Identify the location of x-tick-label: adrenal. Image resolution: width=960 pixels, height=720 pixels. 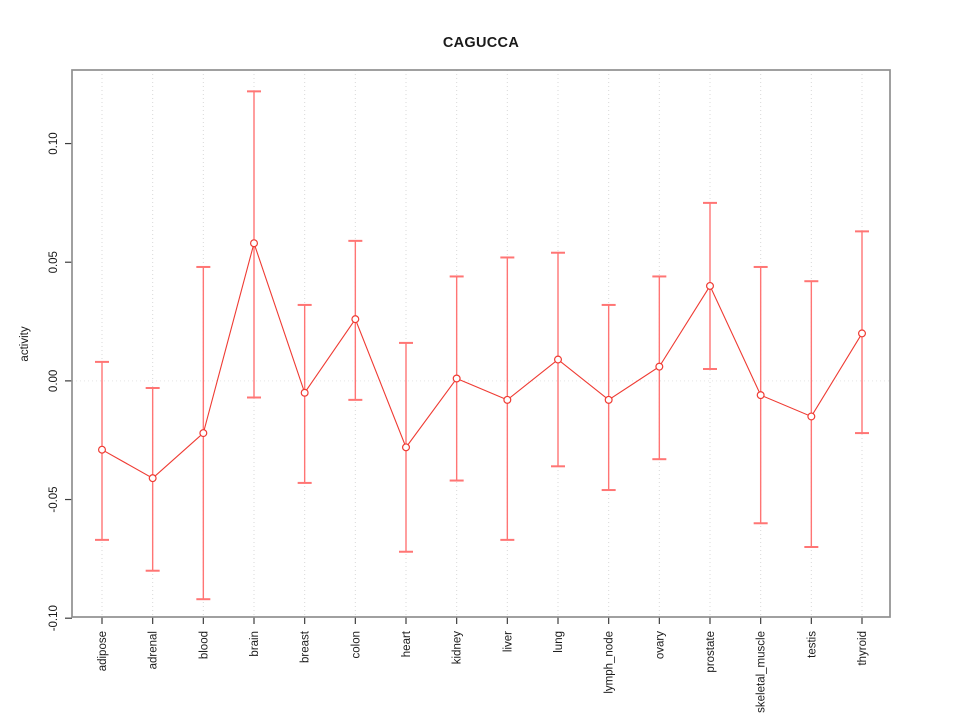
(154, 650).